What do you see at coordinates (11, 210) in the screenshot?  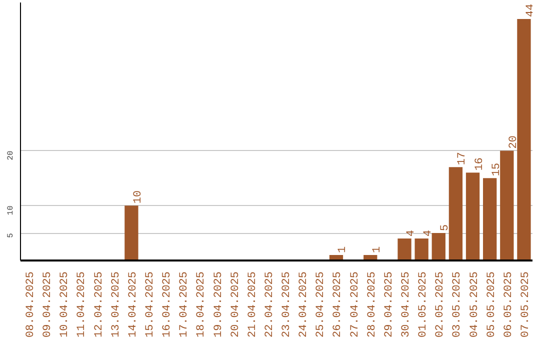 I see `y-tick-label: 10` at bounding box center [11, 210].